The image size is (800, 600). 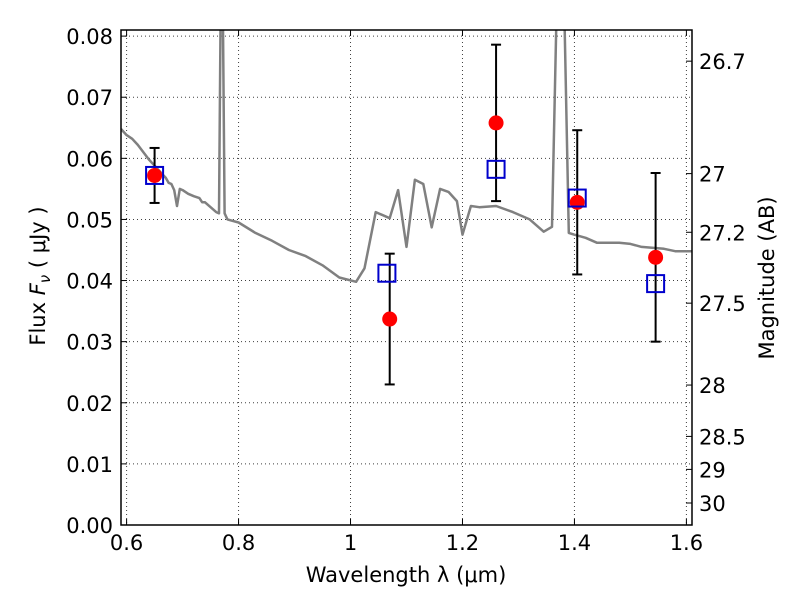 What do you see at coordinates (722, 62) in the screenshot?
I see `y2-tick-label: 26.7` at bounding box center [722, 62].